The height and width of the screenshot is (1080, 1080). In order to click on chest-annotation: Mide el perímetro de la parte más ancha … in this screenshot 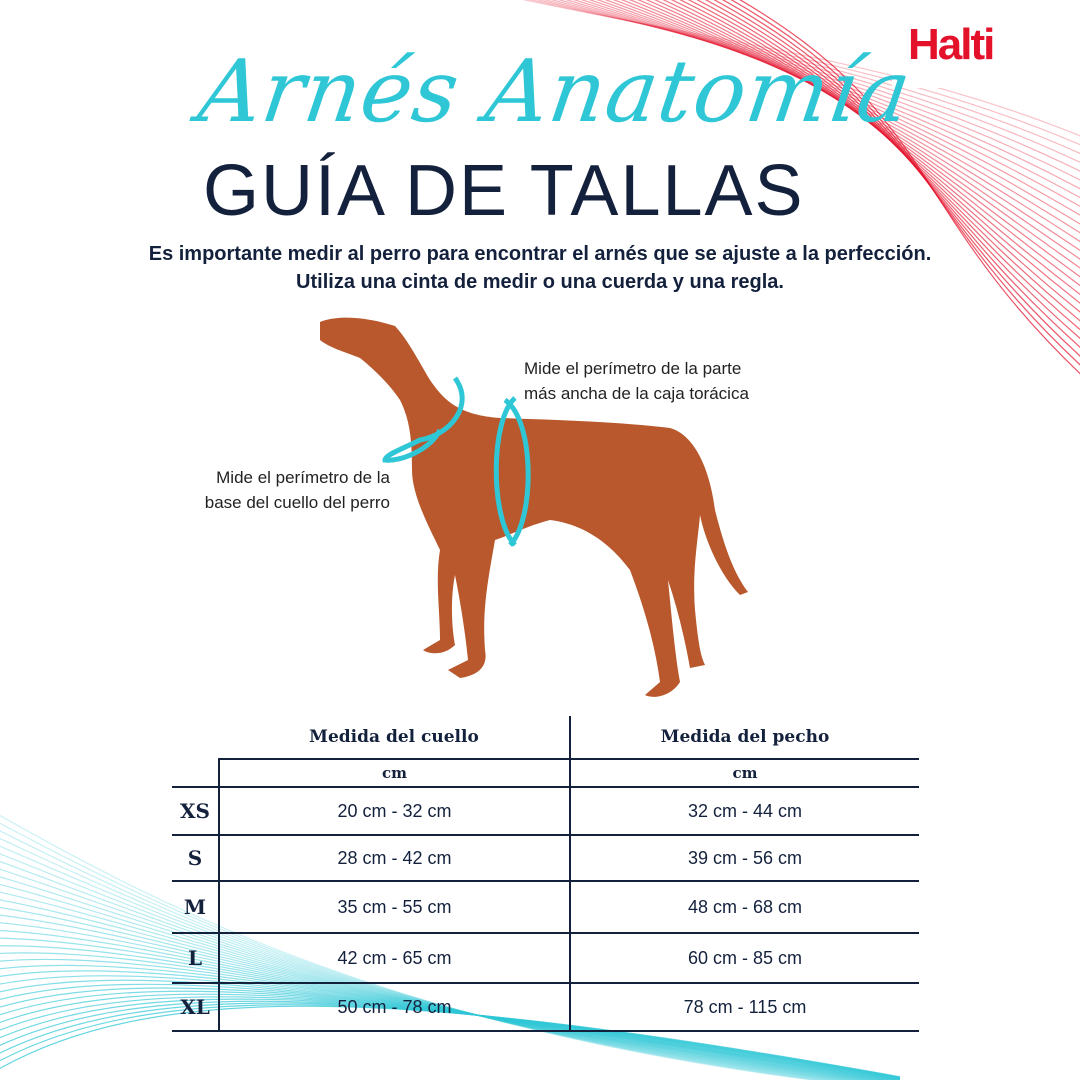, I will do `click(636, 381)`.